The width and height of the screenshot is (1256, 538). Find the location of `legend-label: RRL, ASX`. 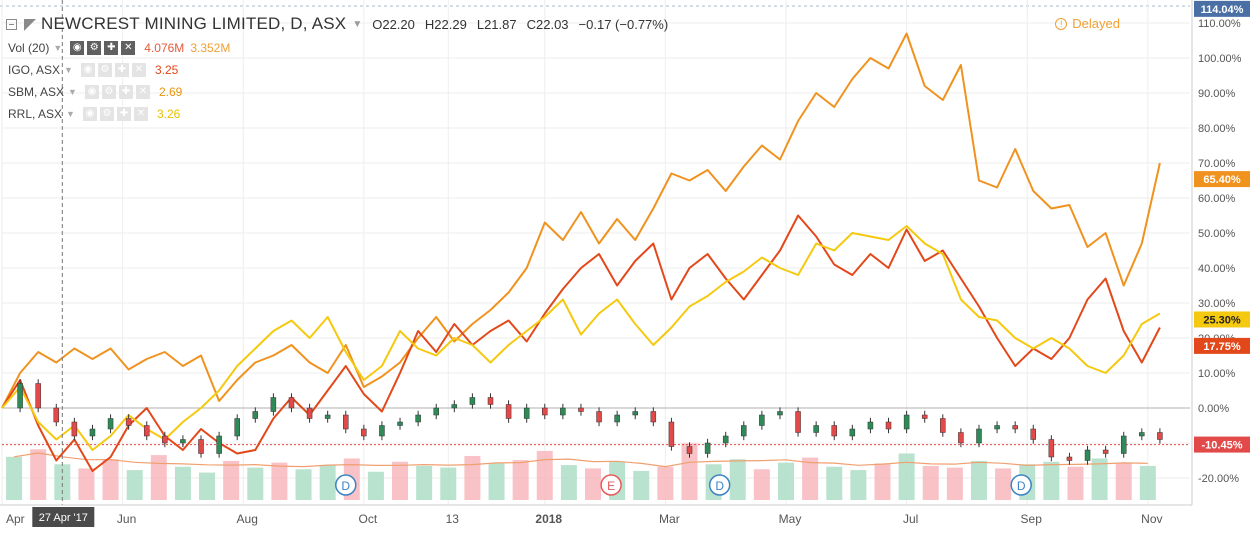

legend-label: RRL, ASX is located at coordinates (35, 114).